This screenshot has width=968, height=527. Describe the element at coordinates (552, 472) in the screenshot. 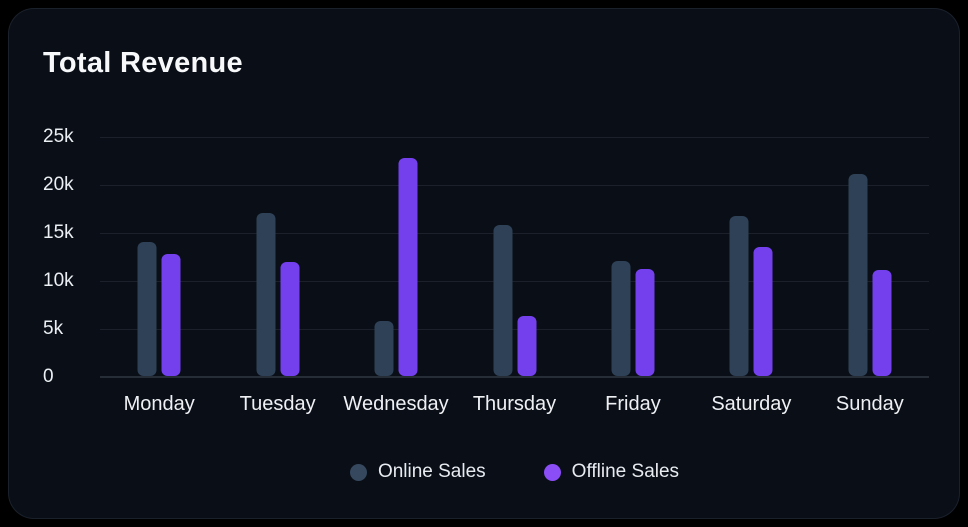

I see `legend-dot-offline-sales` at that location.